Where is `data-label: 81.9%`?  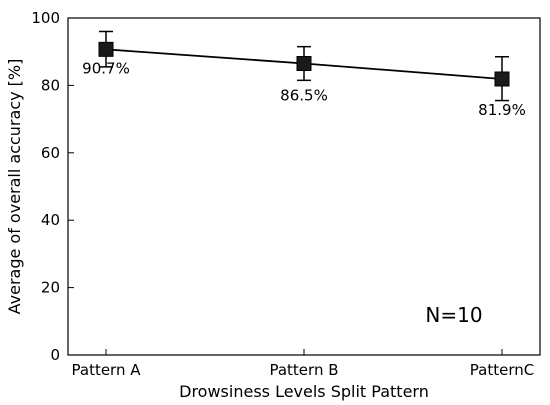 data-label: 81.9% is located at coordinates (502, 110).